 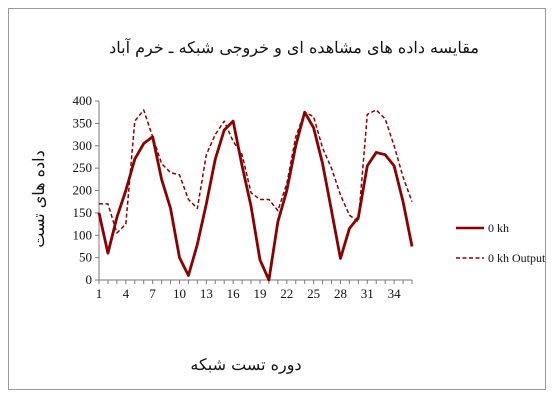 What do you see at coordinates (38, 199) in the screenshot?
I see `y-axis-title: داده های تست` at bounding box center [38, 199].